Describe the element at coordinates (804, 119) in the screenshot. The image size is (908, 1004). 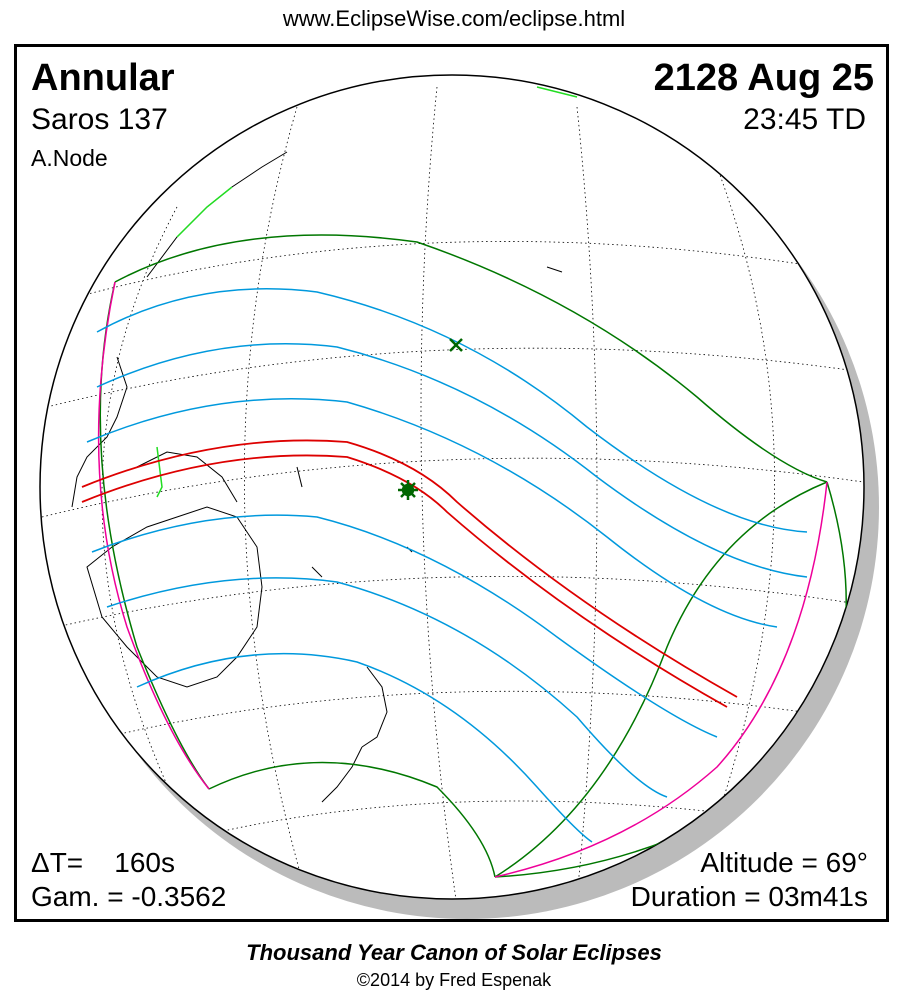
I see `eclipse-time: 23:45 TD` at that location.